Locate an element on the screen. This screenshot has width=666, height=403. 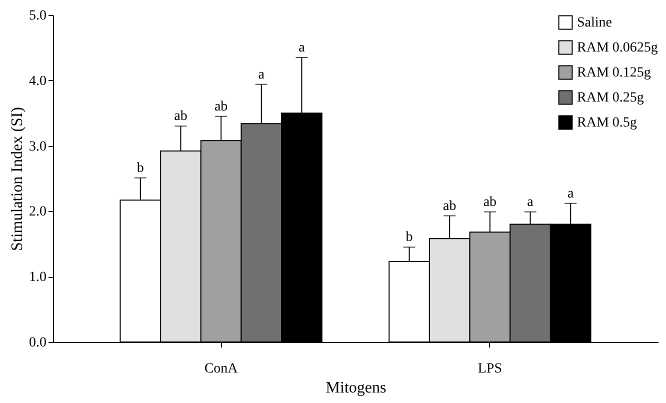
y-tick-label: 4.0 is located at coordinates (37, 81).